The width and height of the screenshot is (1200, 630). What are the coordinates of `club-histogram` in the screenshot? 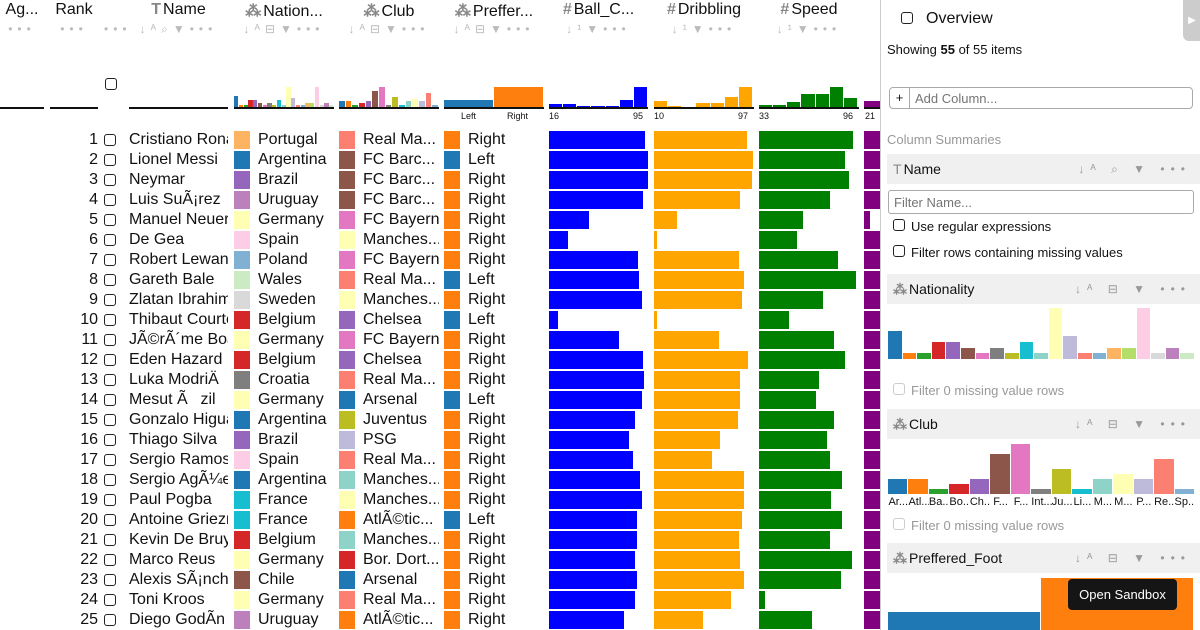 It's located at (389, 97).